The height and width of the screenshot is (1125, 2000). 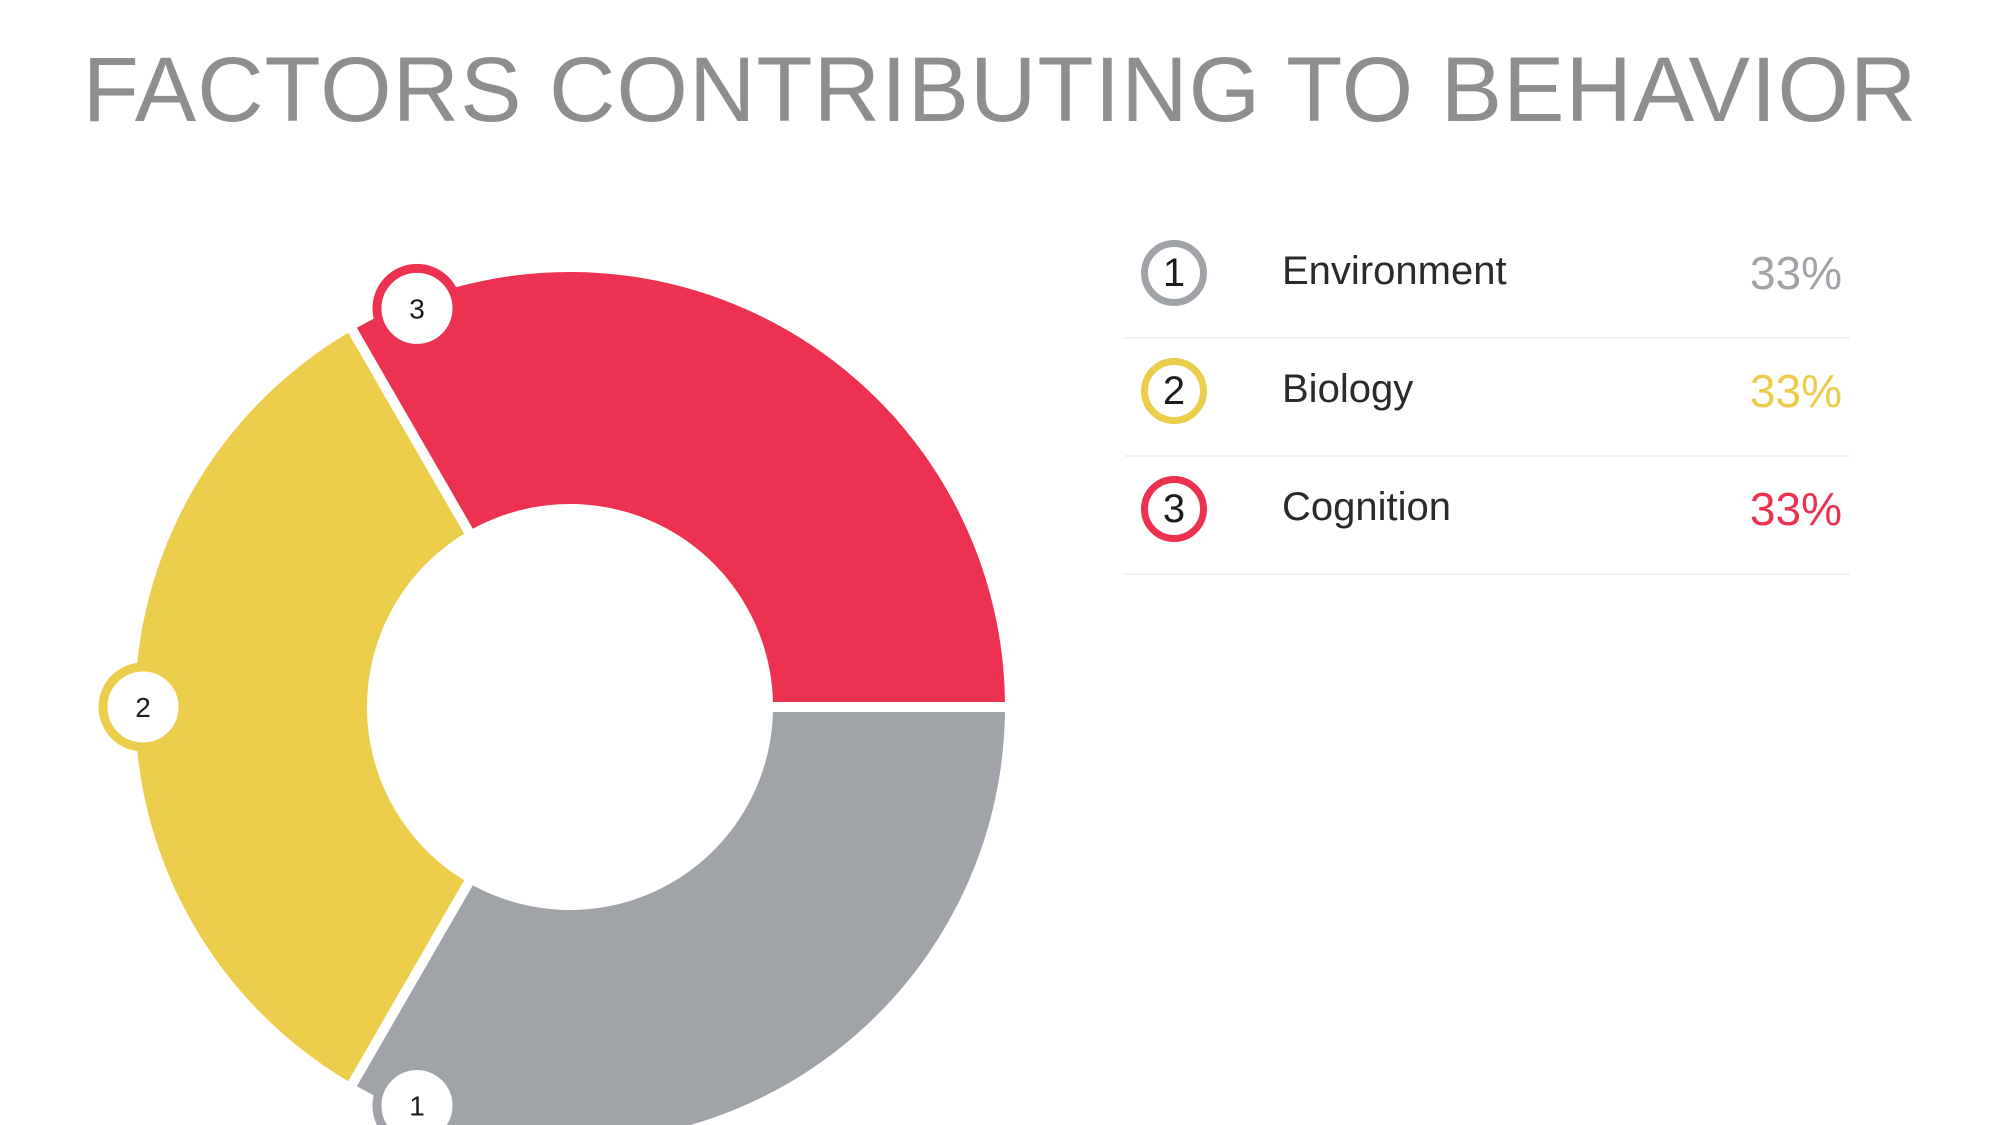 I want to click on legend-row-environment: 1 Environment 33%, so click(x=1487, y=280).